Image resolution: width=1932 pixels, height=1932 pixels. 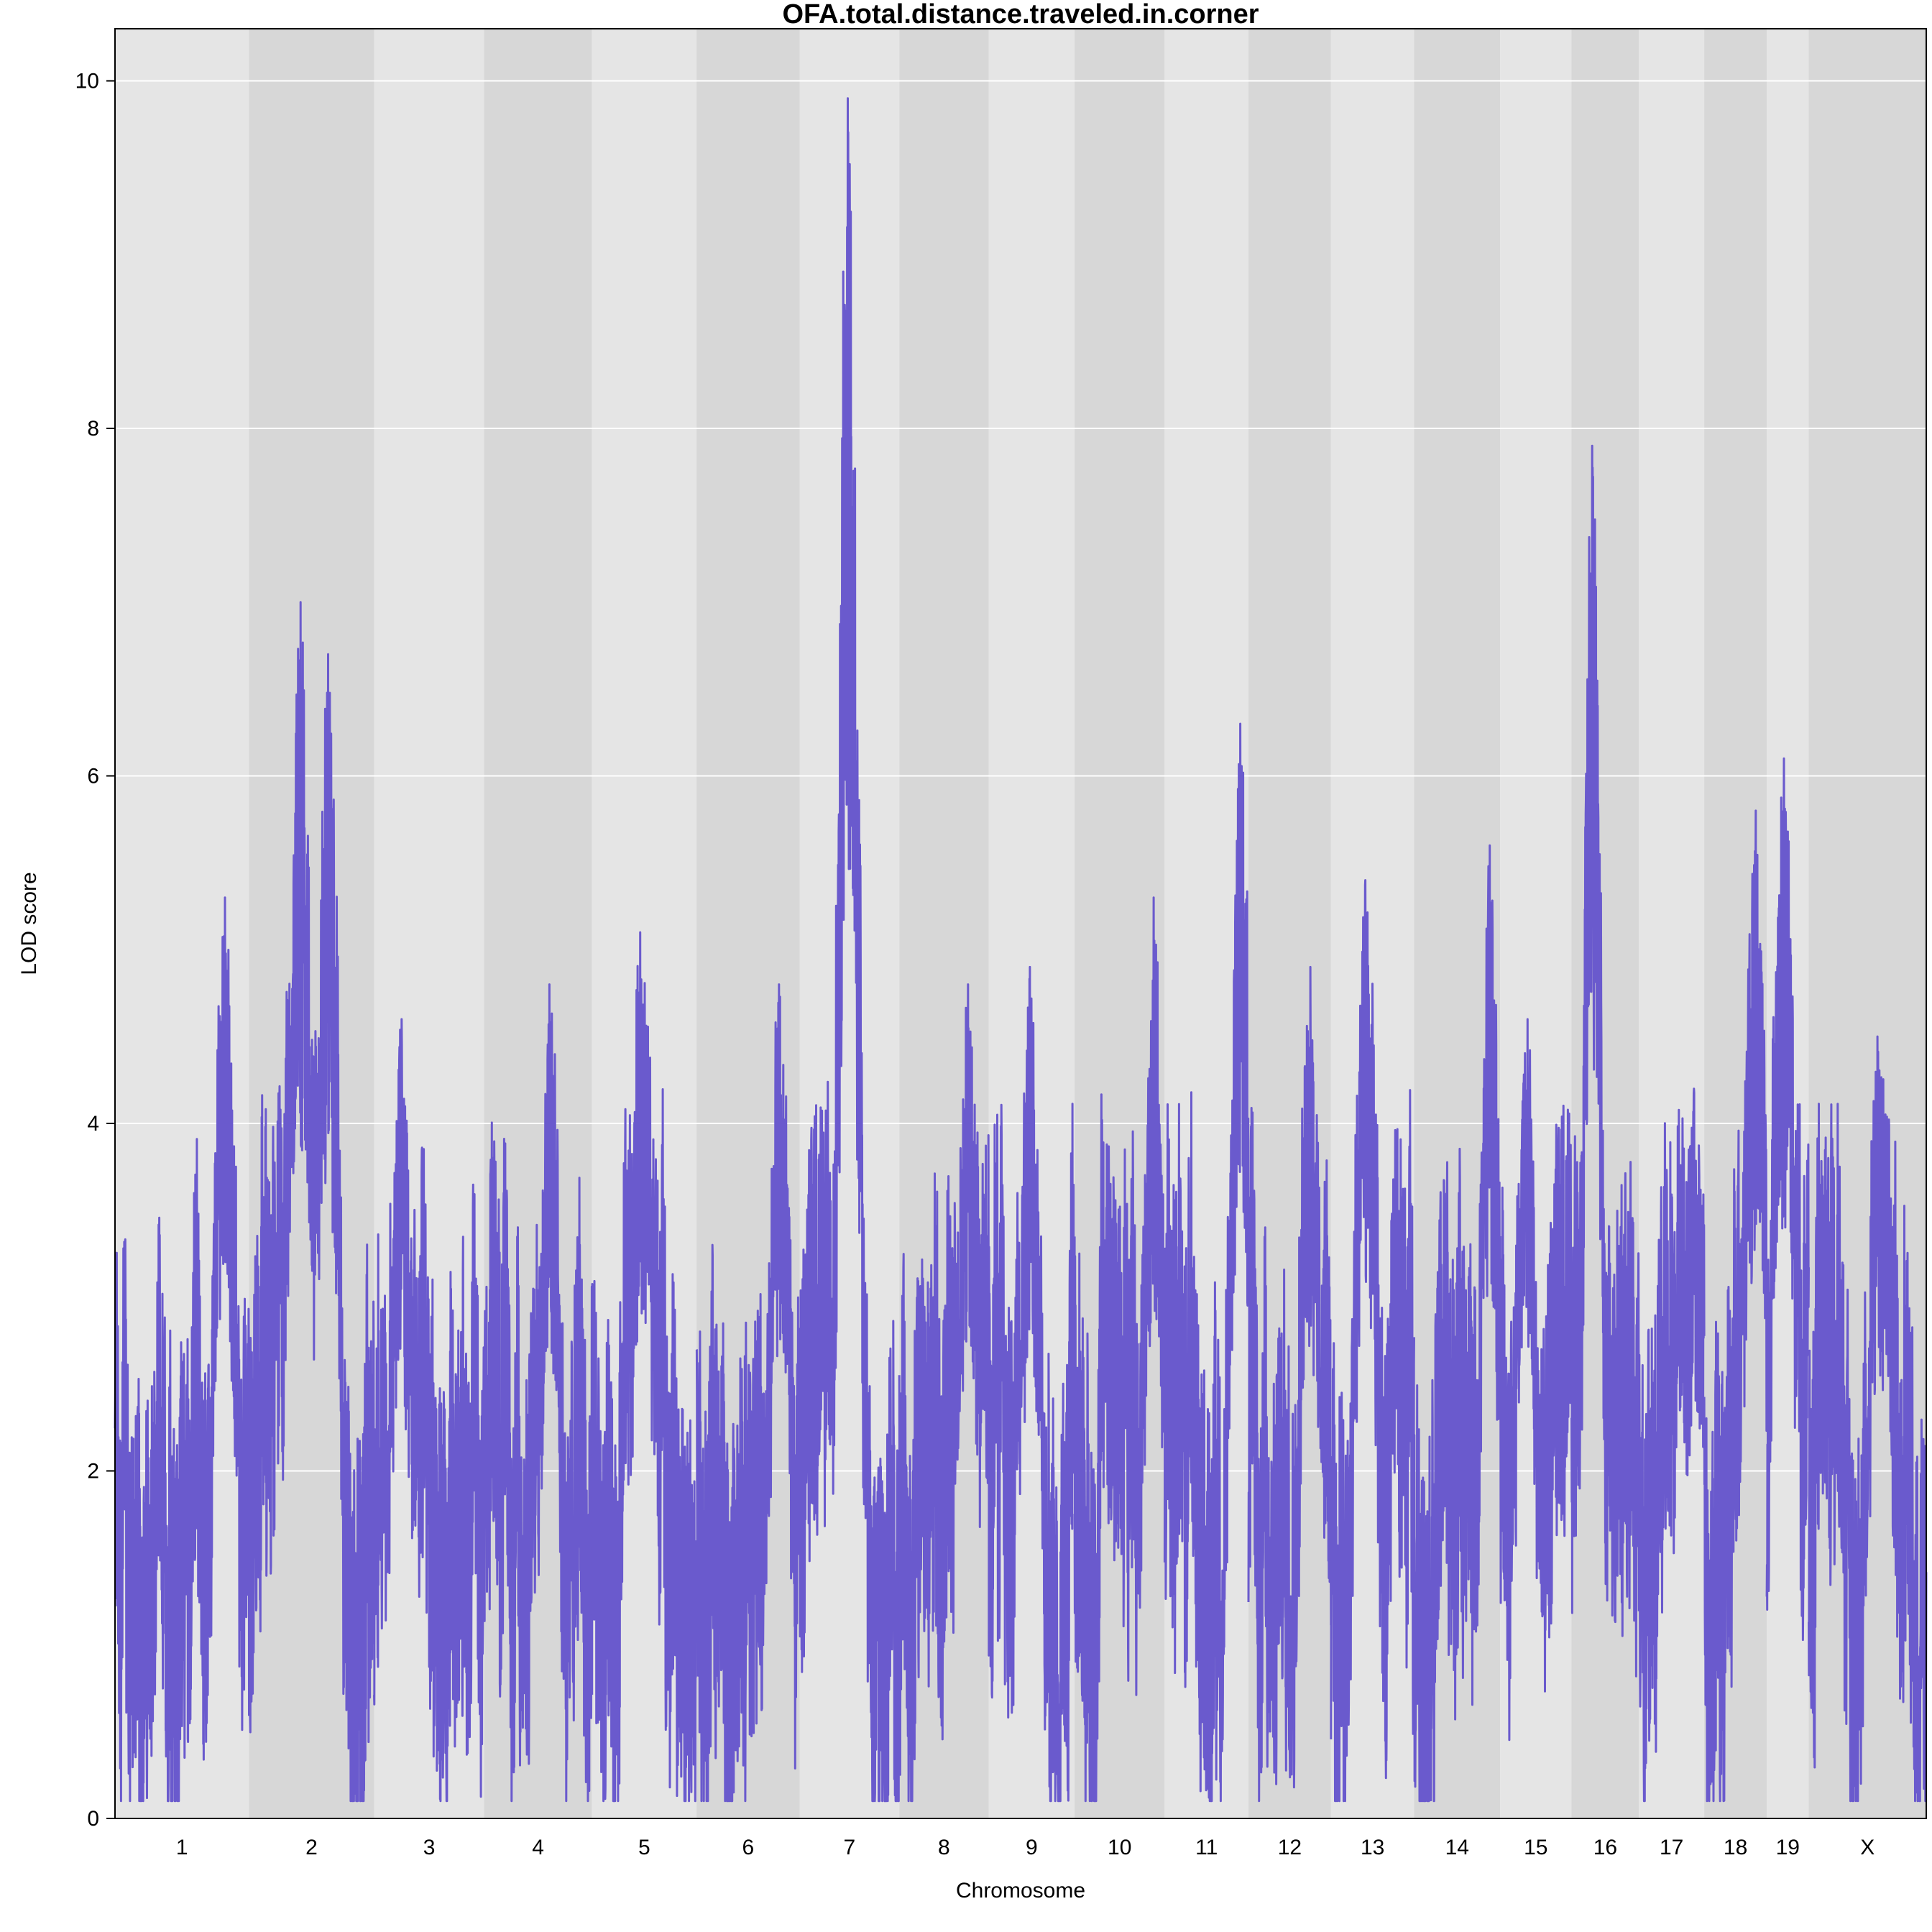 What do you see at coordinates (87, 81) in the screenshot?
I see `y-tick-label-10: 10` at bounding box center [87, 81].